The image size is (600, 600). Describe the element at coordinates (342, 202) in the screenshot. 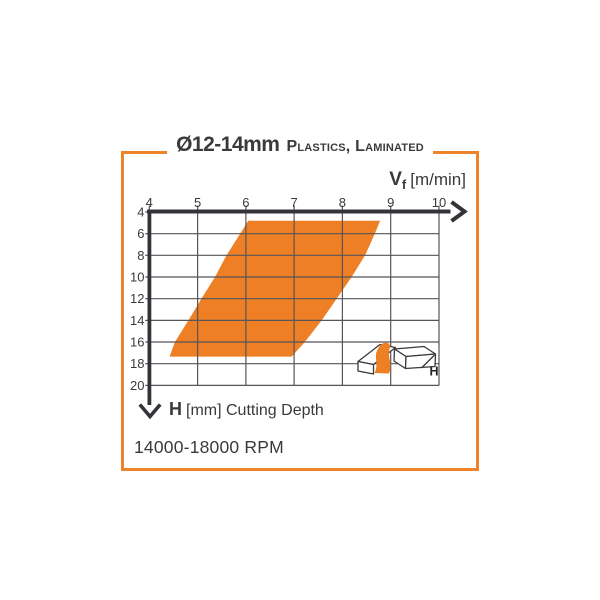

I see `x-tick-label: 8` at that location.